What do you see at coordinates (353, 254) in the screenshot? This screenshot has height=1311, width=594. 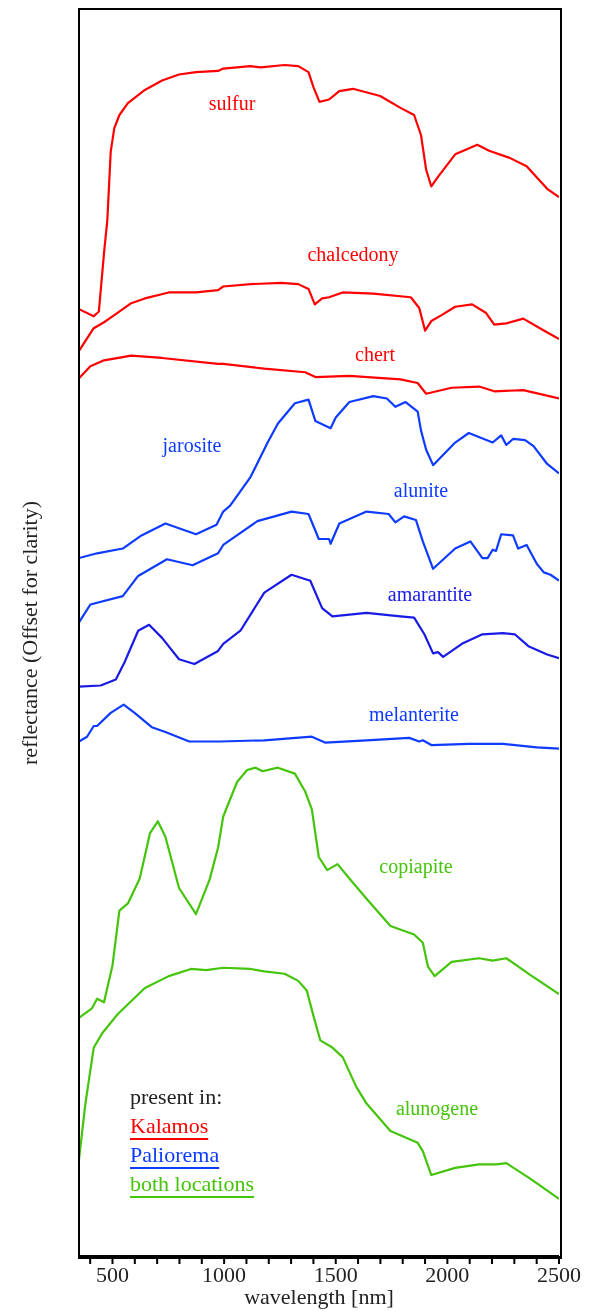 I see `series-label: chalcedony` at bounding box center [353, 254].